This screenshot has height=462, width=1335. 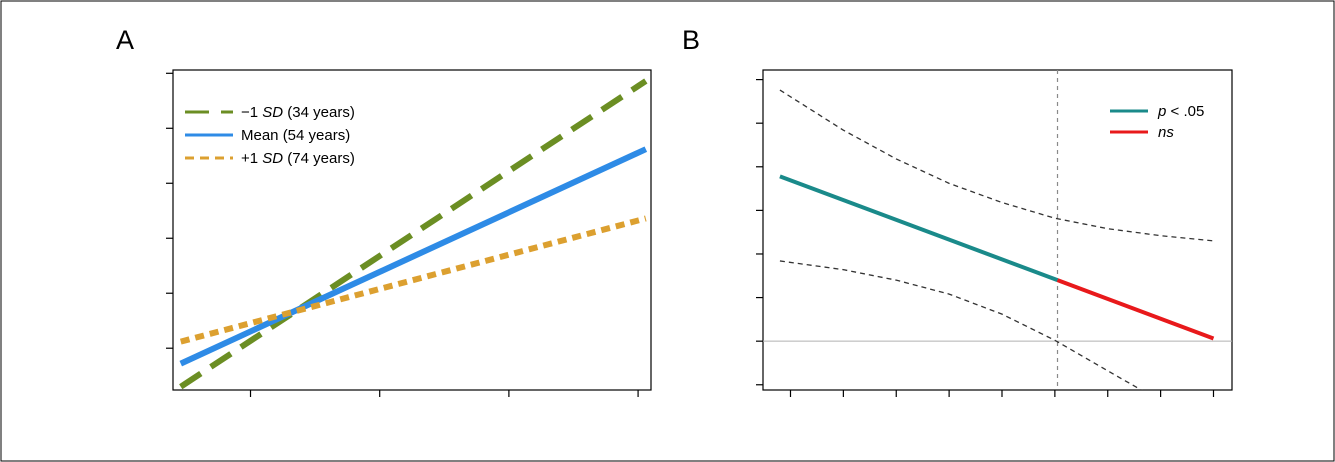 I want to click on panel-a-legend-label-1-part-0: Mean (54 years), so click(x=295, y=135).